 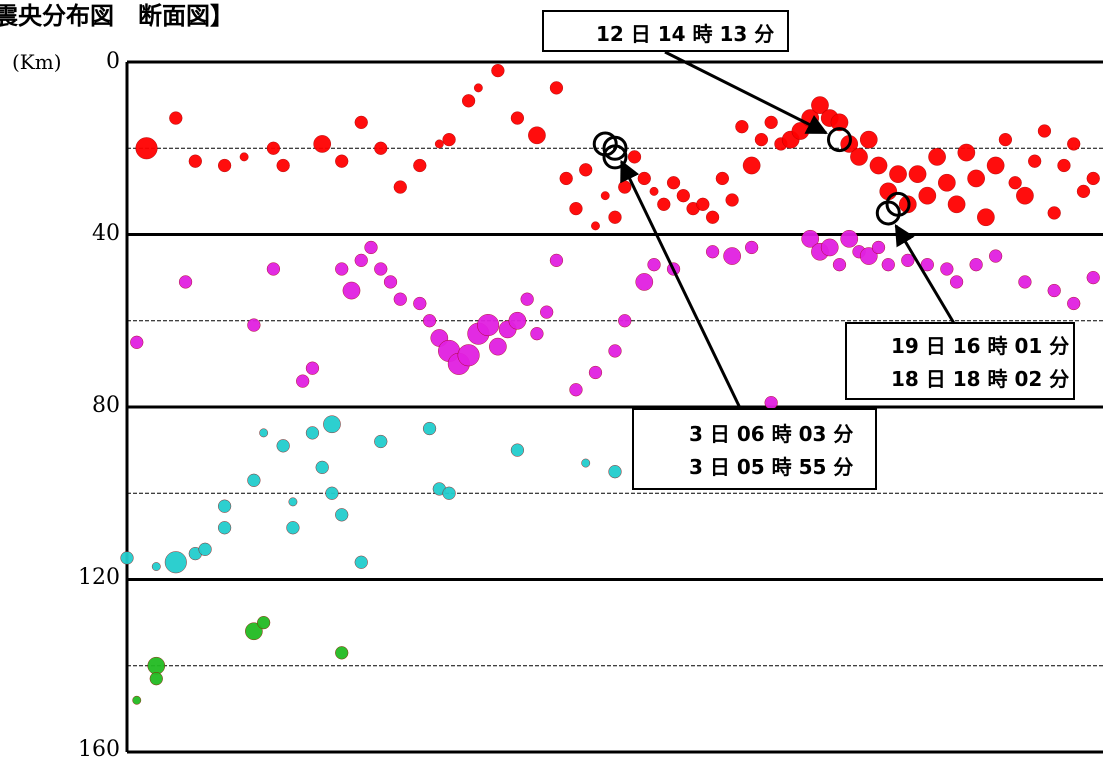 What do you see at coordinates (980, 379) in the screenshot?
I see `annotation-line: 18 日 18 時 02 分` at bounding box center [980, 379].